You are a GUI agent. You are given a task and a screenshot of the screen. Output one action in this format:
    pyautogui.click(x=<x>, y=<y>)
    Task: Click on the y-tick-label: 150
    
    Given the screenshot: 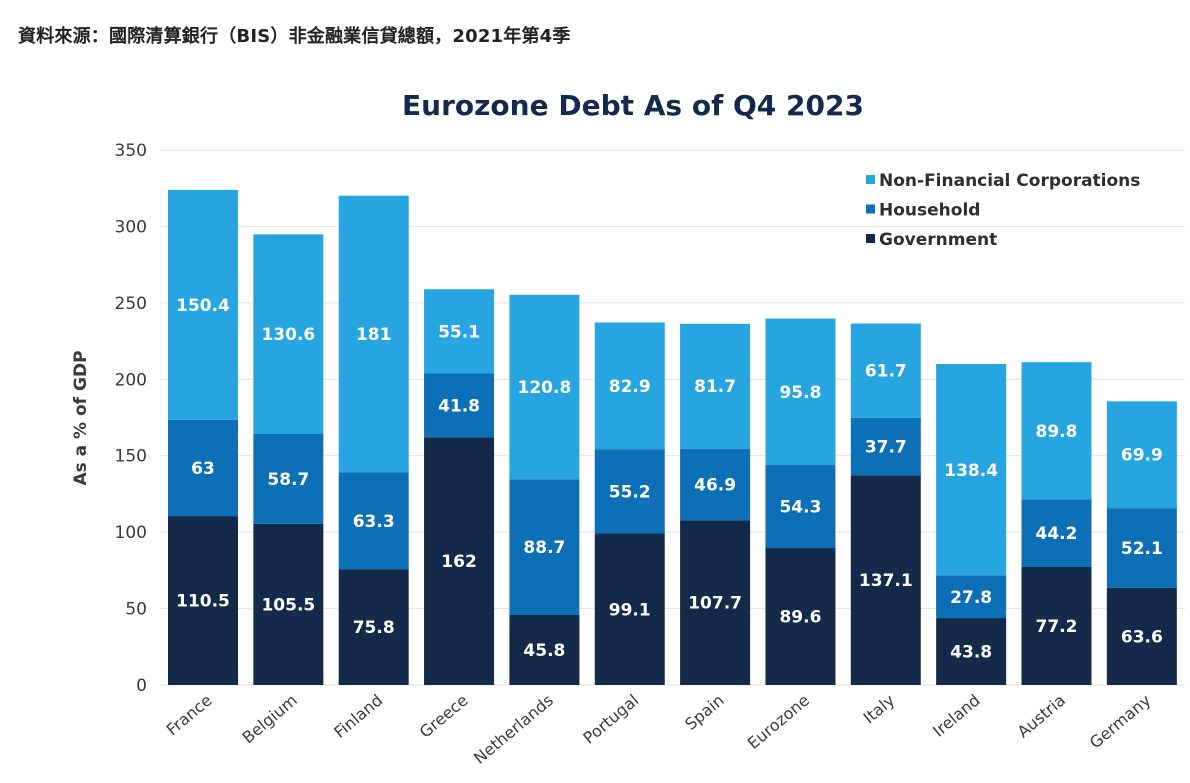 What is the action you would take?
    pyautogui.click(x=131, y=457)
    